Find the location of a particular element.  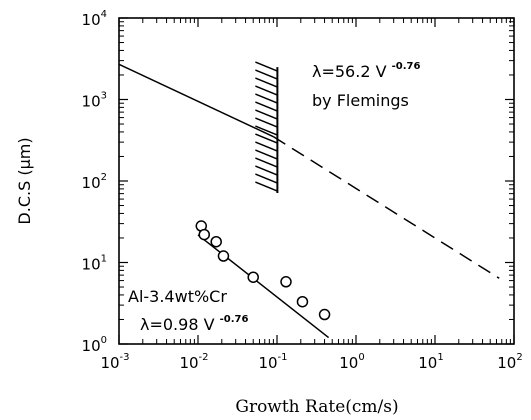

x-tick-exponent: -3 is located at coordinates (125, 357).